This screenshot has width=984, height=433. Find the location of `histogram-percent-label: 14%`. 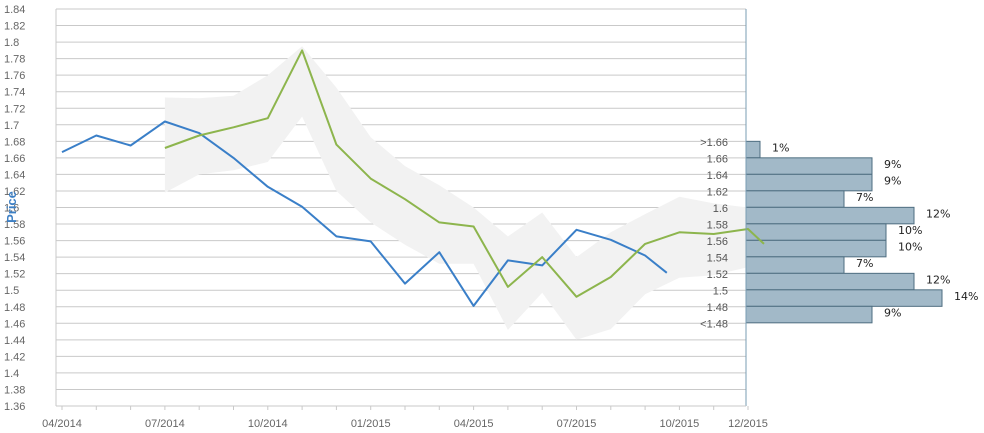

histogram-percent-label: 14% is located at coordinates (966, 296).